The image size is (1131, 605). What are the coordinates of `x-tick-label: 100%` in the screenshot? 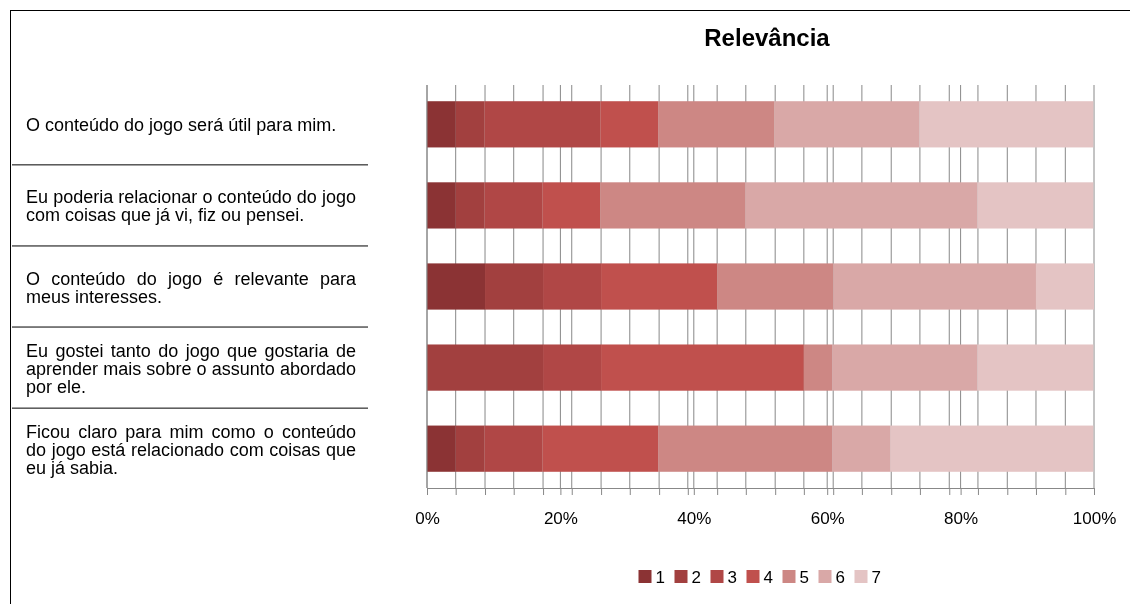 It's located at (1094, 518).